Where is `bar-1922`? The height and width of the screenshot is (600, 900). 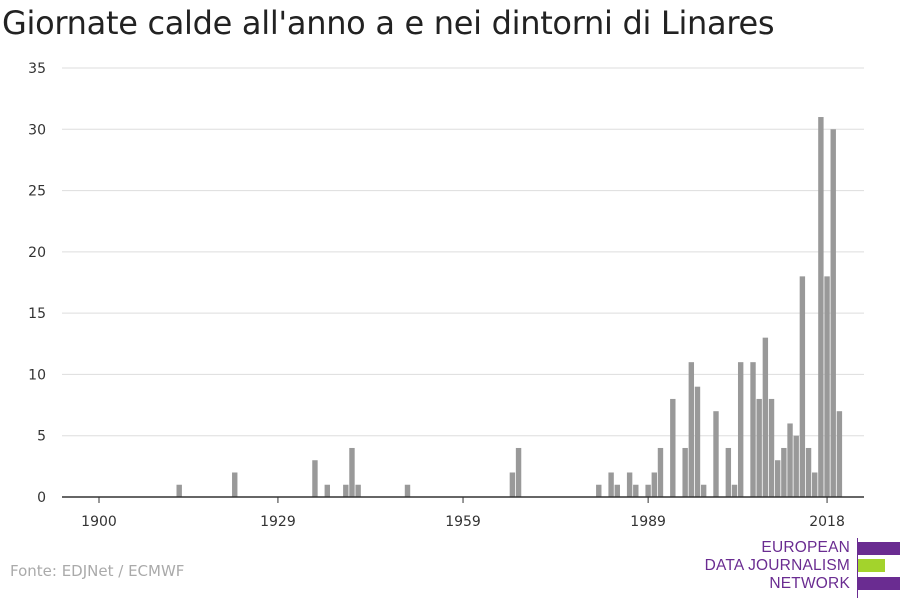 bar-1922 is located at coordinates (235, 484).